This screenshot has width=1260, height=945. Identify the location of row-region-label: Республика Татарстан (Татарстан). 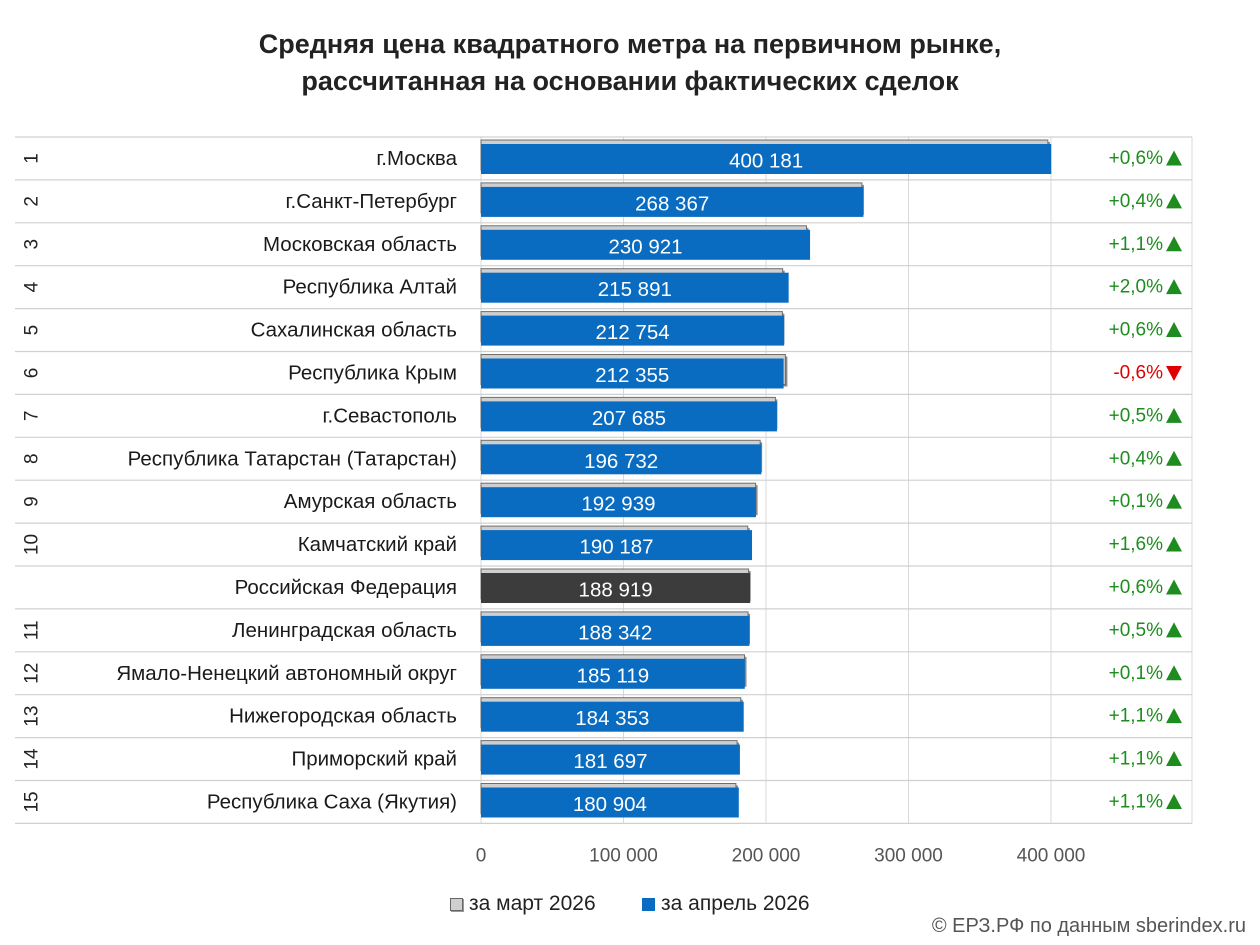
(292, 458).